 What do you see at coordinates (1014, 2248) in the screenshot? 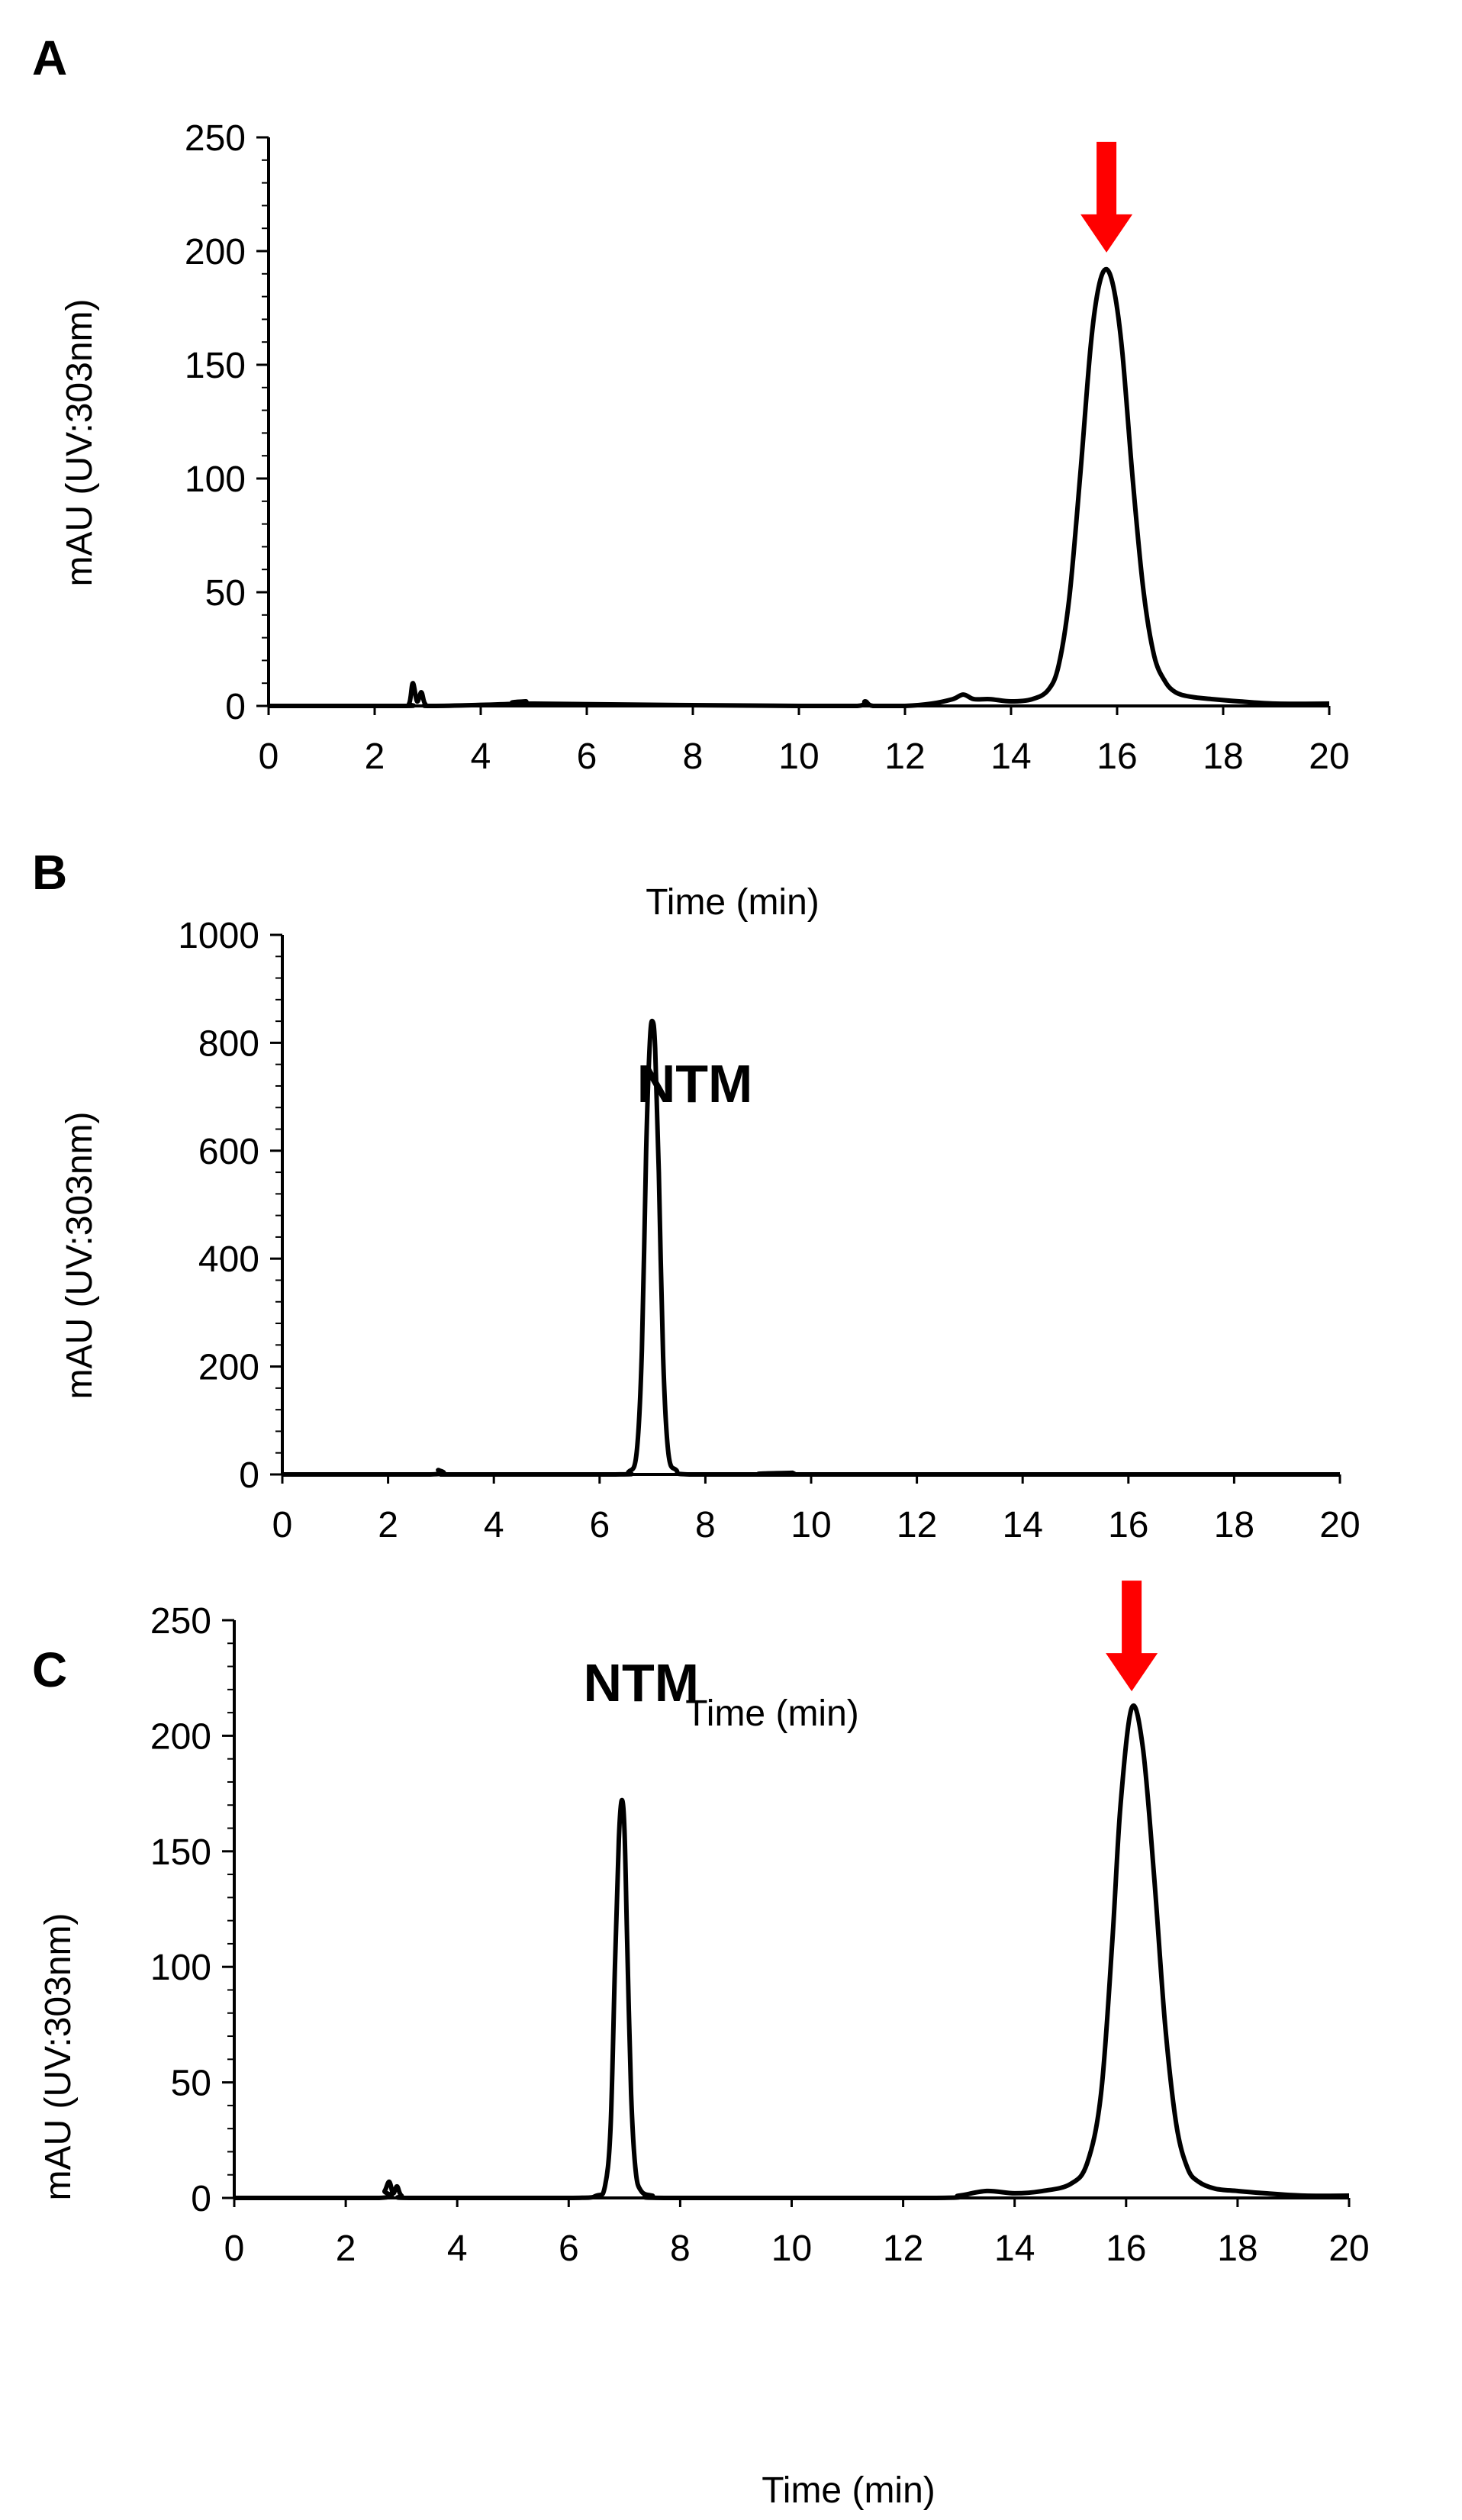
I see `panel-c-x-tick-label: 14` at bounding box center [1014, 2248].